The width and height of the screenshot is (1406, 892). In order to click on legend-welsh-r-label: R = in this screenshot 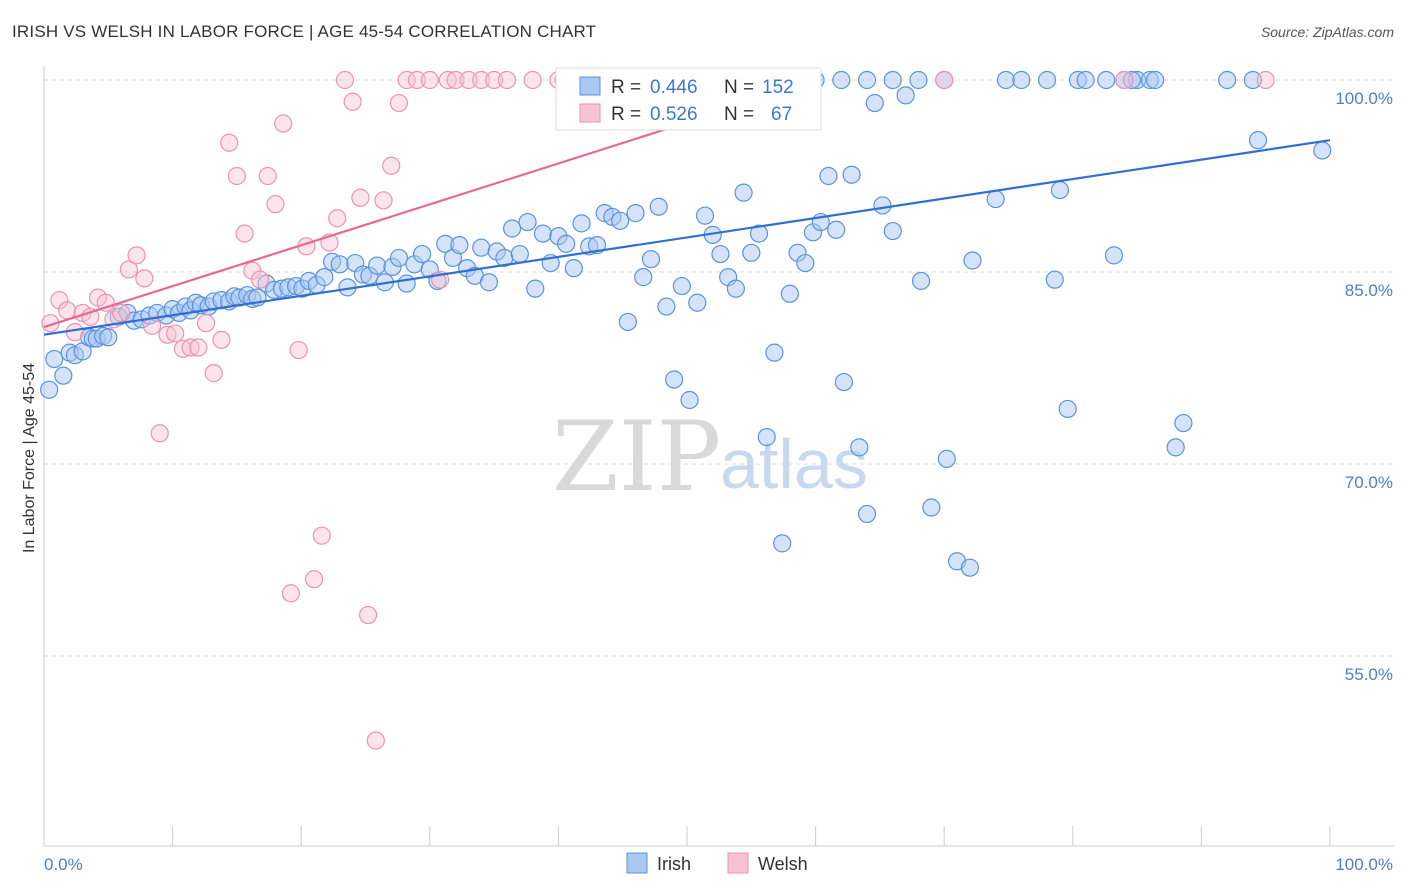, I will do `click(626, 114)`.